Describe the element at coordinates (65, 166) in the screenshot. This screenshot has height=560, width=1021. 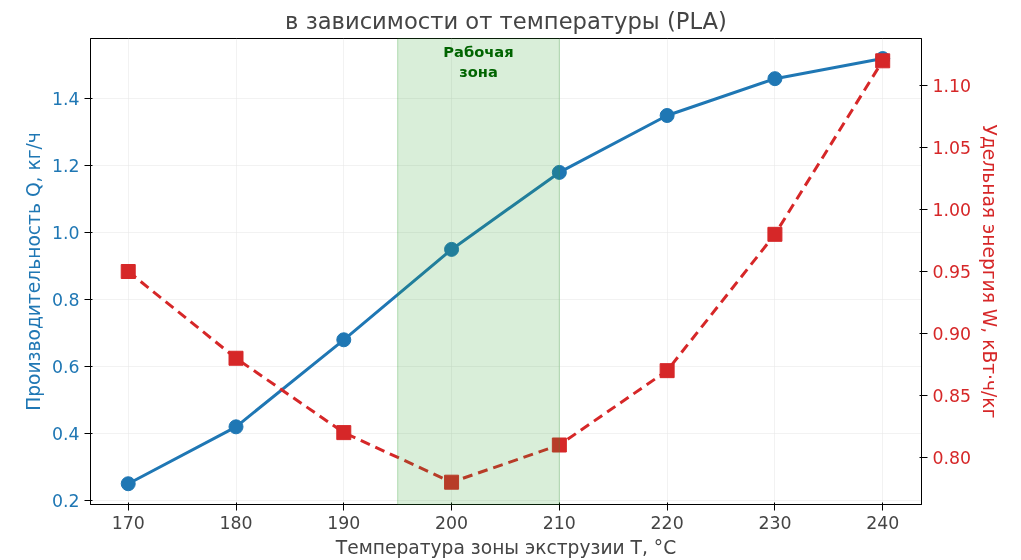
I see `y-tick-label: 1.2` at that location.